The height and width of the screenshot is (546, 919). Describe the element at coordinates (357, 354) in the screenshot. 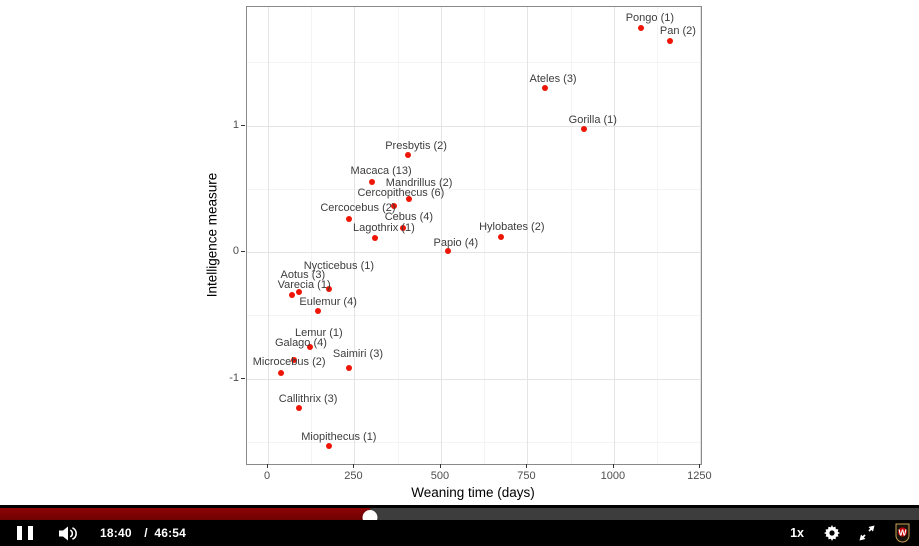

I see `data-point-label: Saimiri (3)` at that location.